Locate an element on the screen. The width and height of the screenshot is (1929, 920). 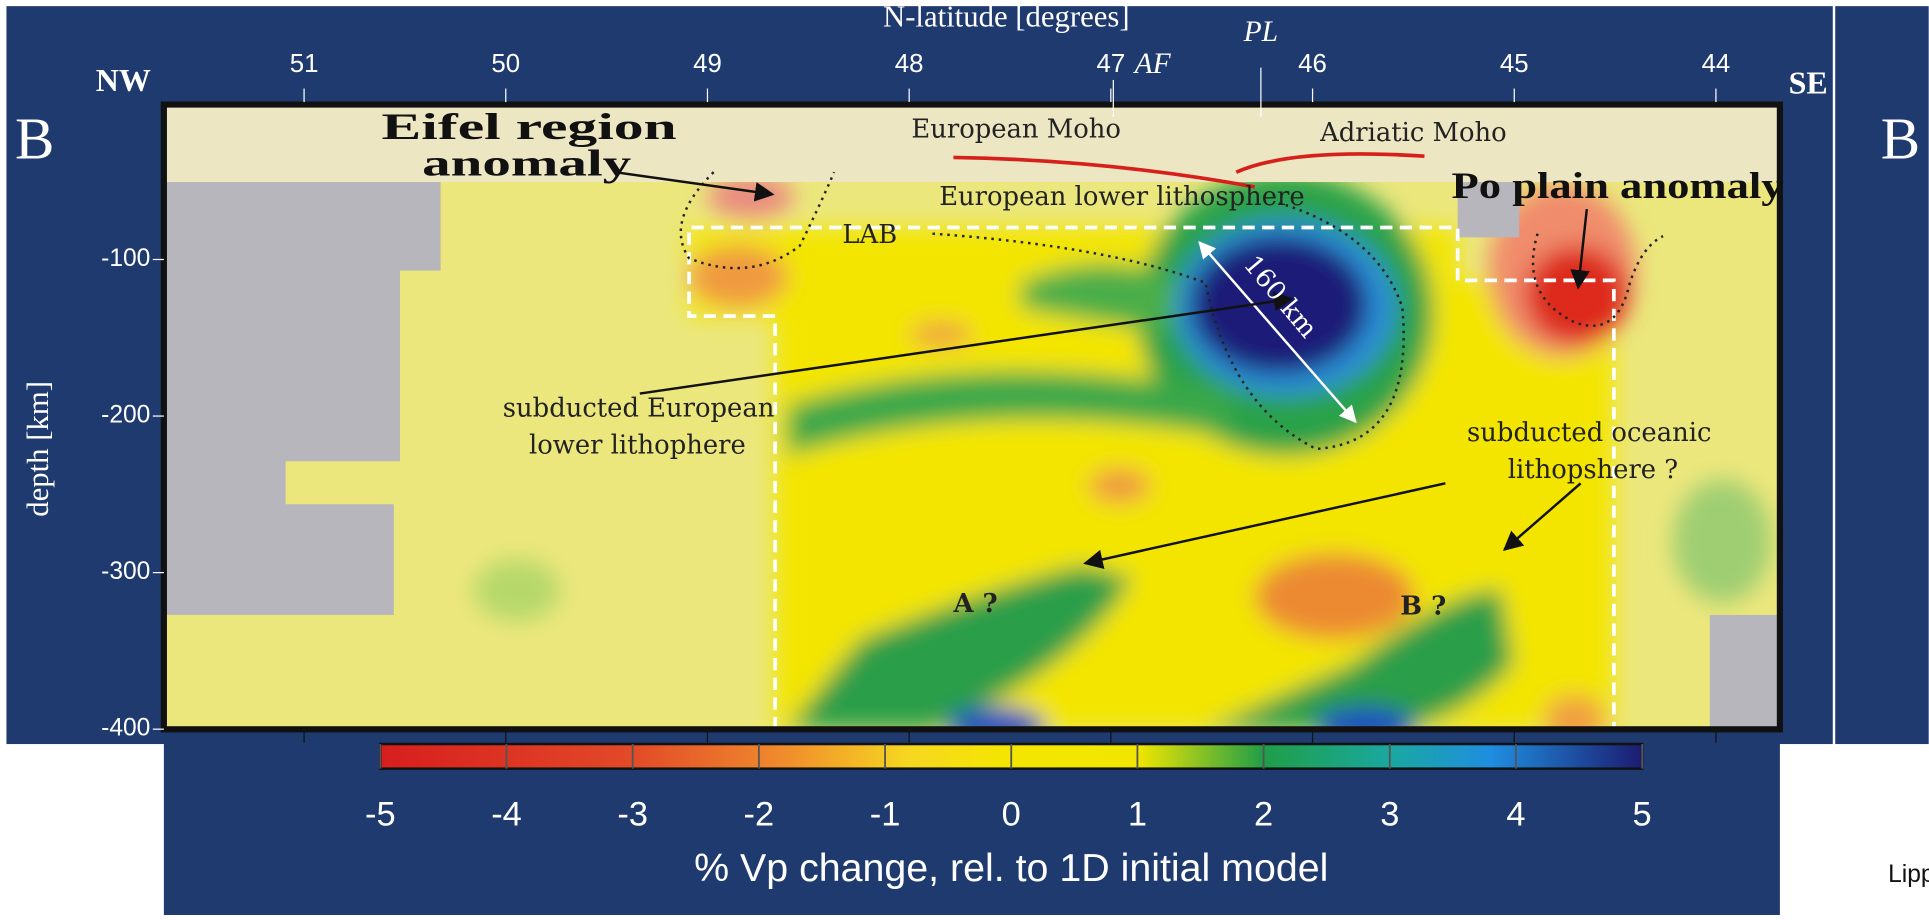
crust-band is located at coordinates (971, 143).